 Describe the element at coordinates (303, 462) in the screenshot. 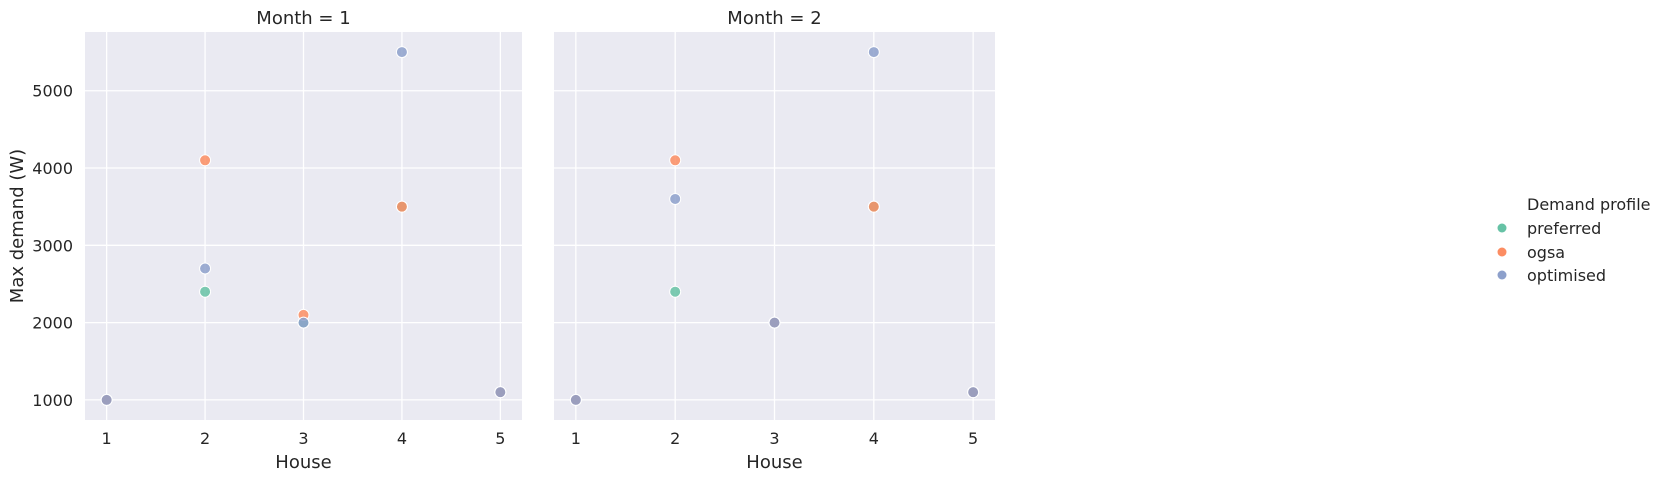

I see `x-axis-label-month-1: House` at that location.